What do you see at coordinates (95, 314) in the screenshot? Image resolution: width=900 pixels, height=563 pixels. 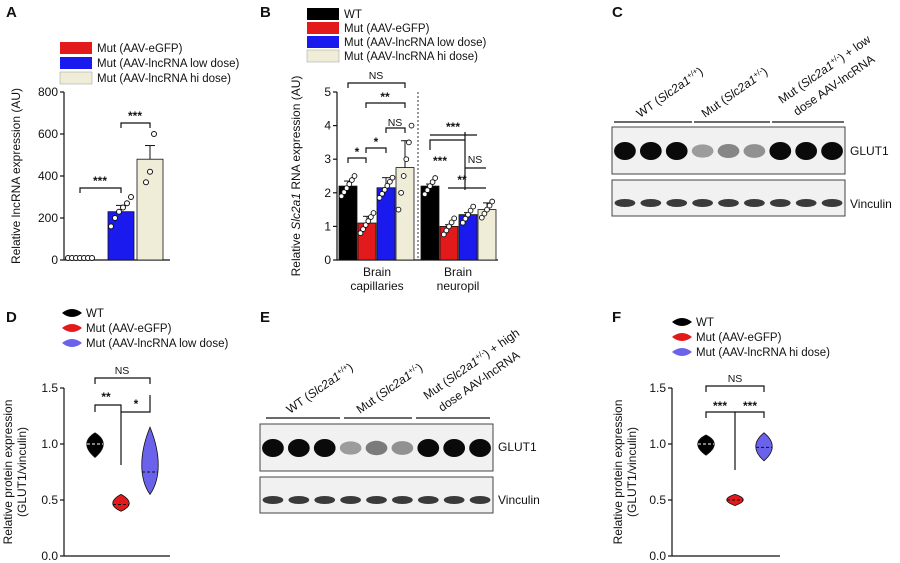 I see `legend-d-label-wt: WT` at bounding box center [95, 314].